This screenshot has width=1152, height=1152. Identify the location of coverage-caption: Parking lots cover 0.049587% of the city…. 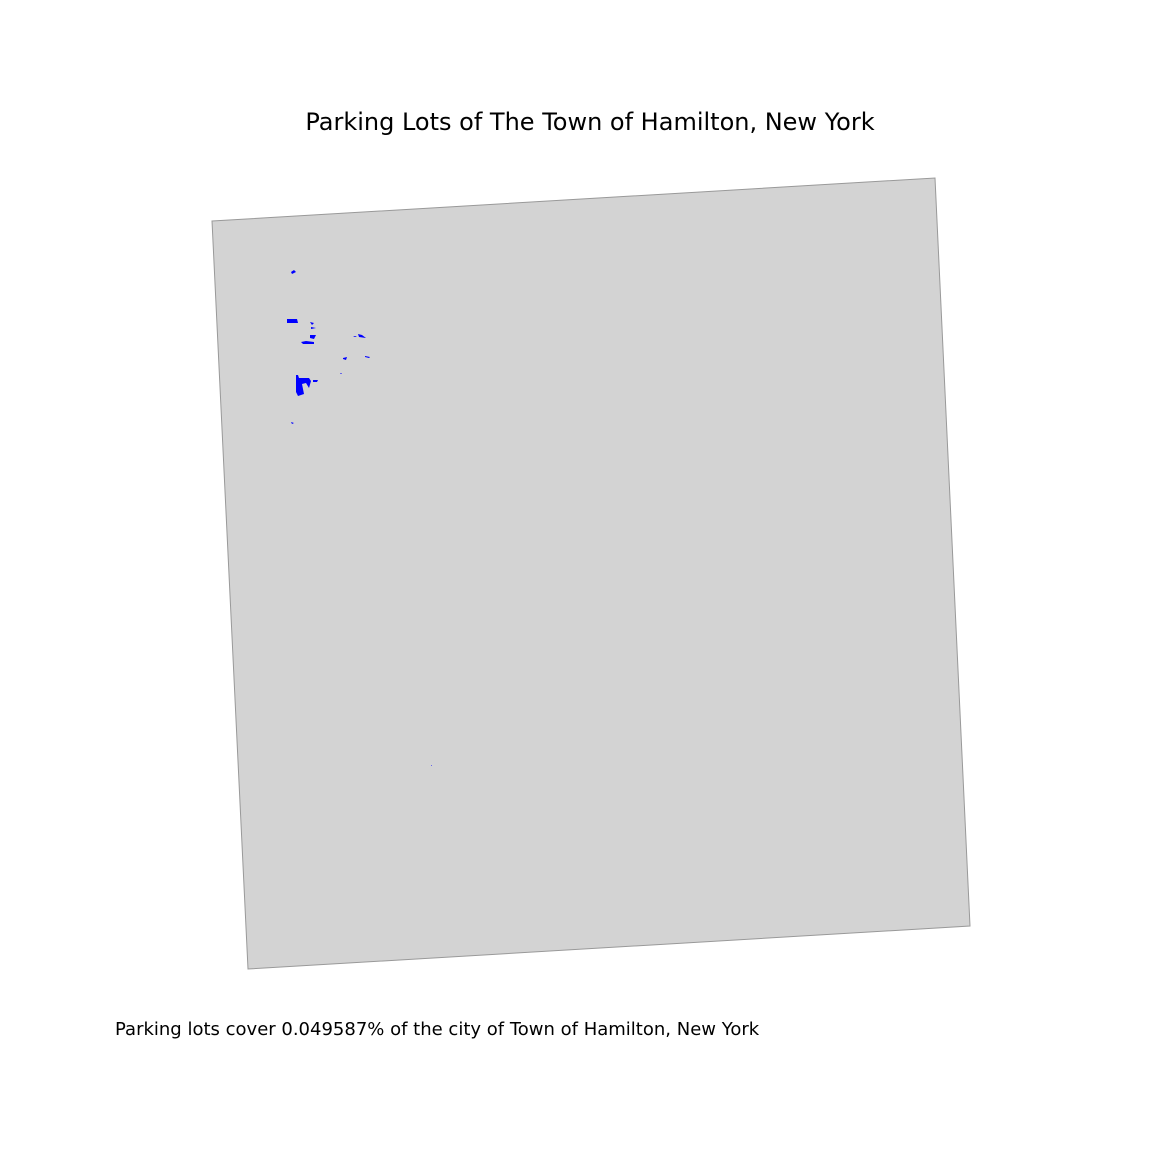
(437, 1029).